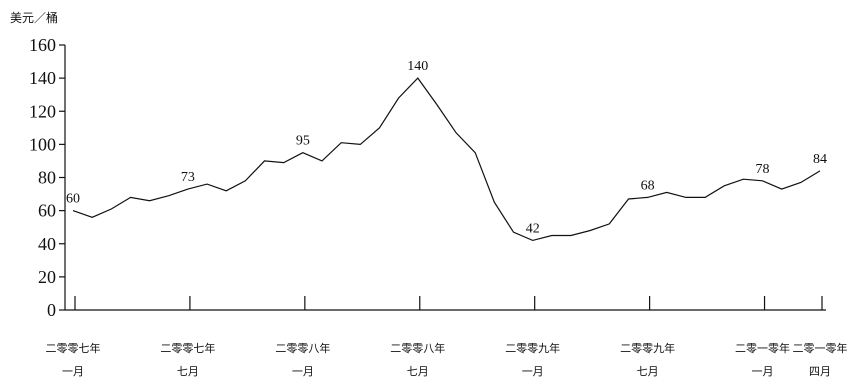  What do you see at coordinates (820, 371) in the screenshot?
I see `x-tick-label-month: 四月` at bounding box center [820, 371].